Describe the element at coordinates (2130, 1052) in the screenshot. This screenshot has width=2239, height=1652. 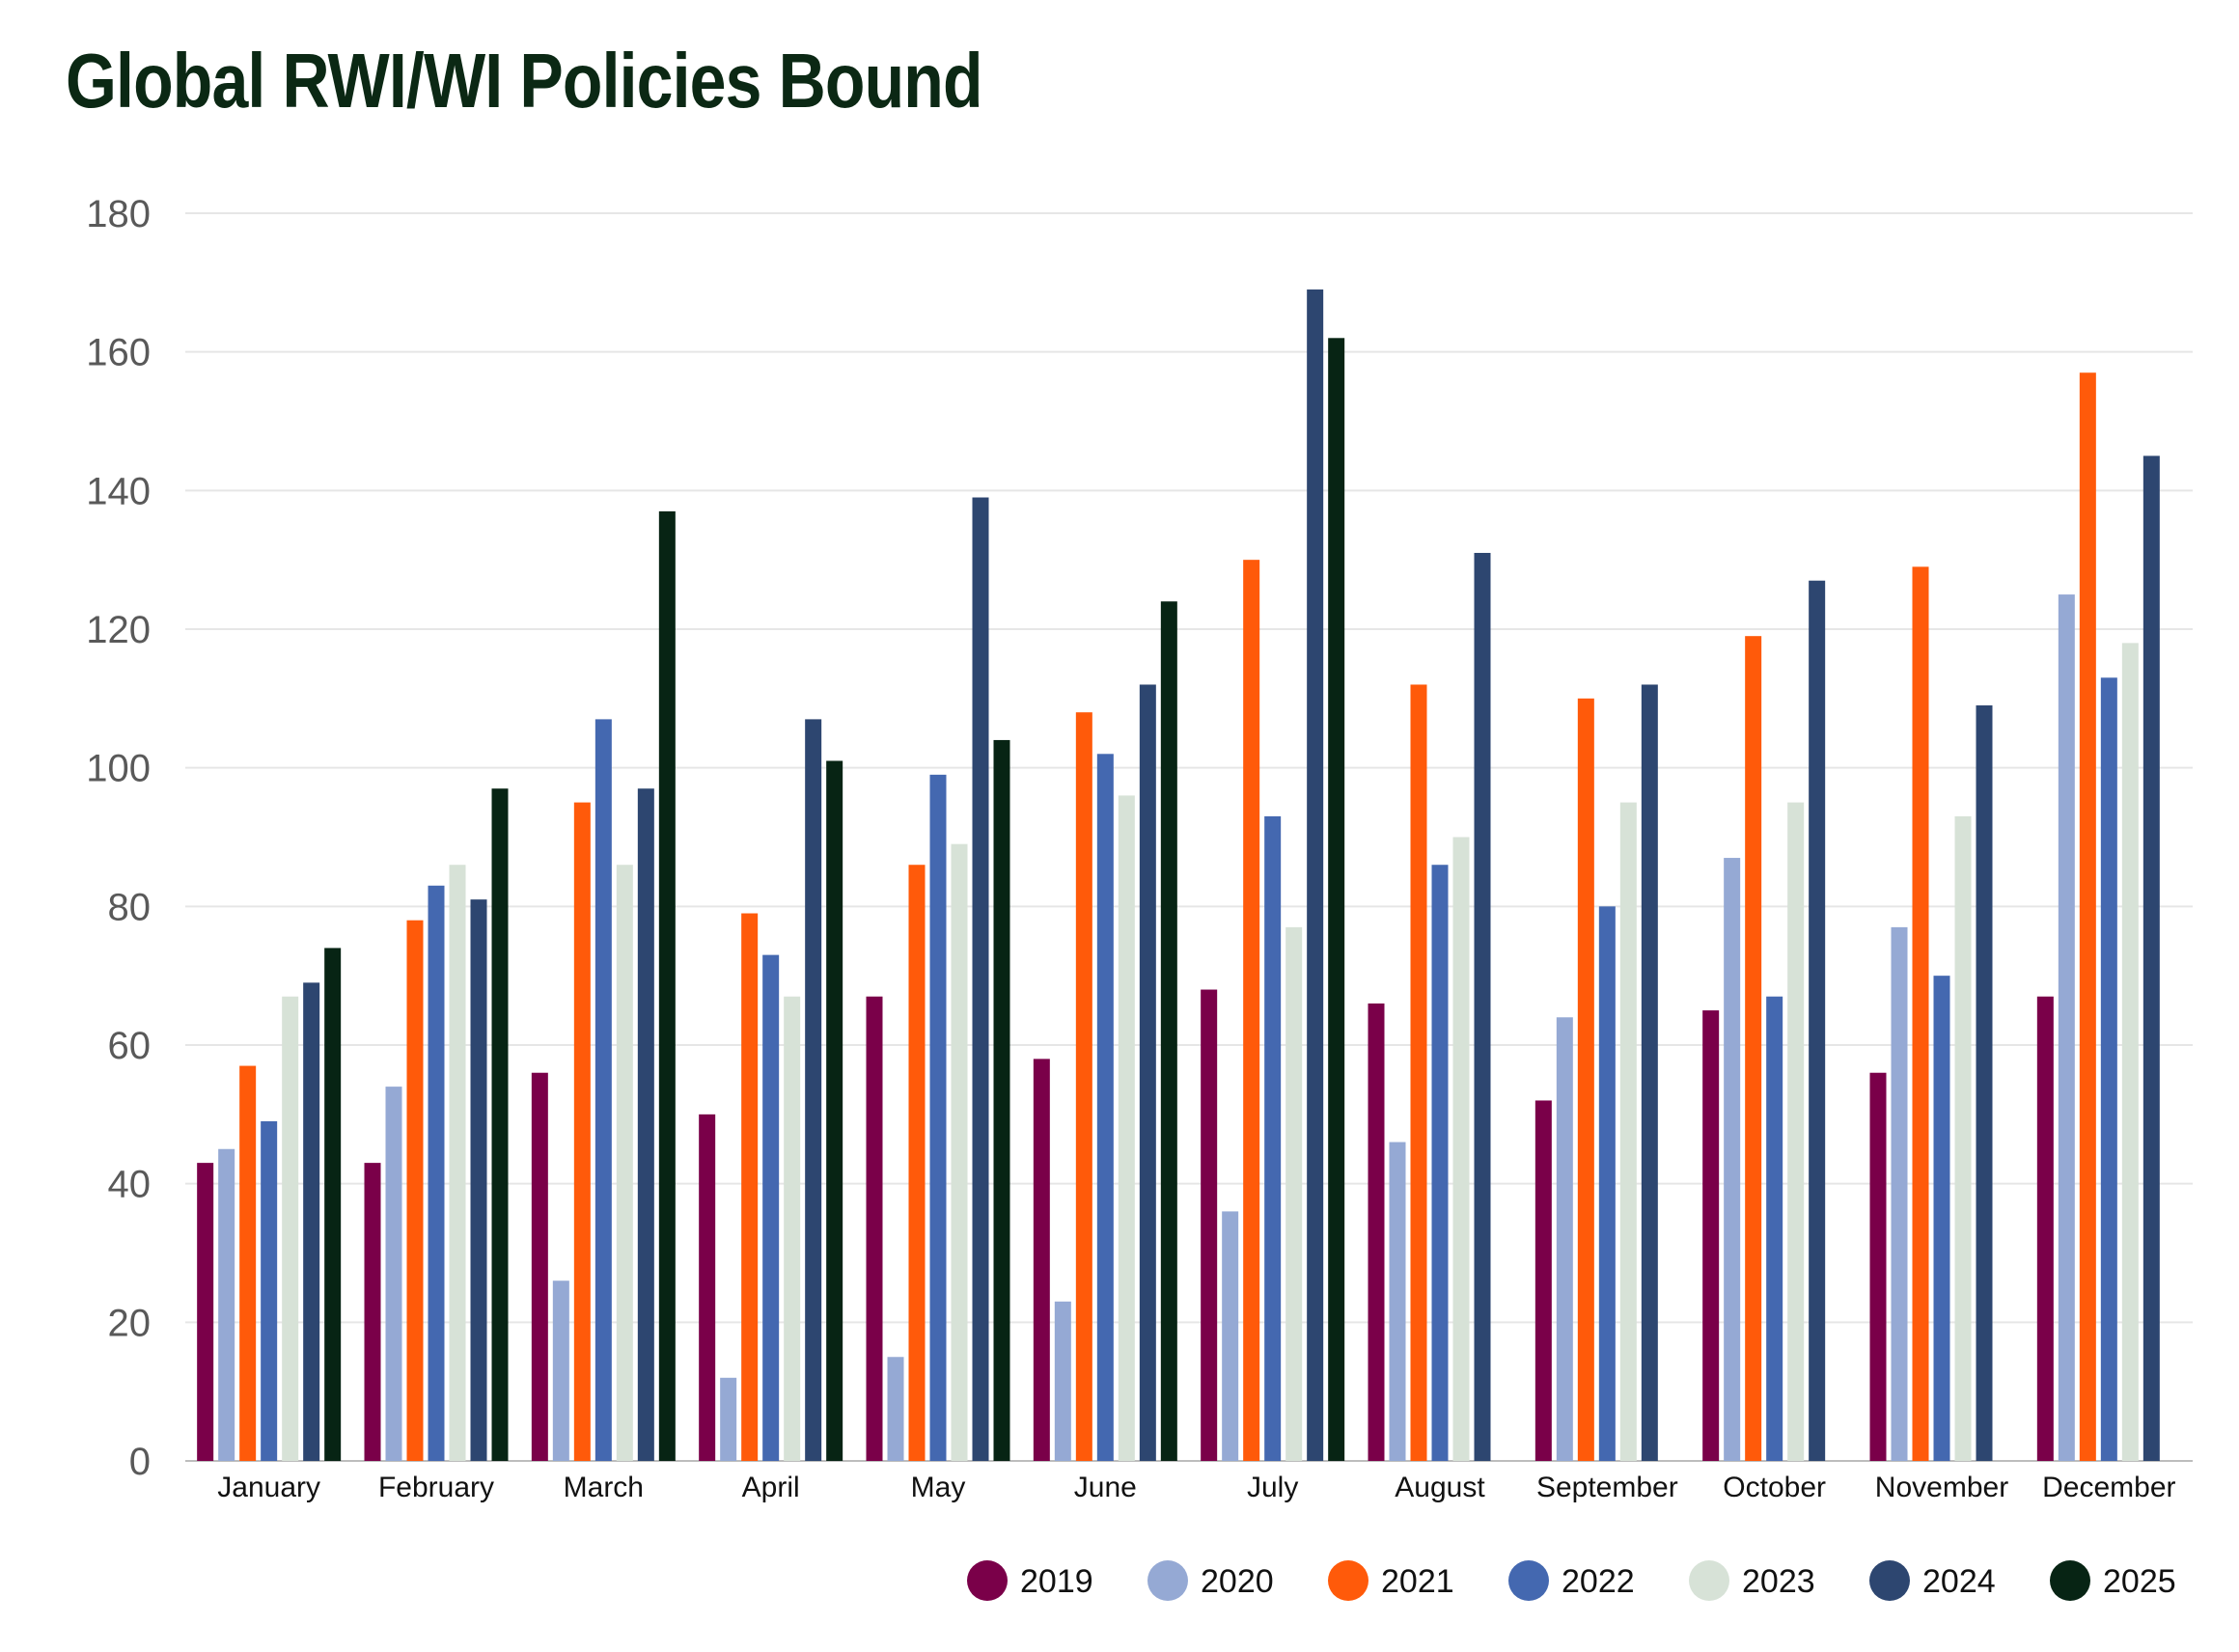
I see `bar-2023-december` at that location.